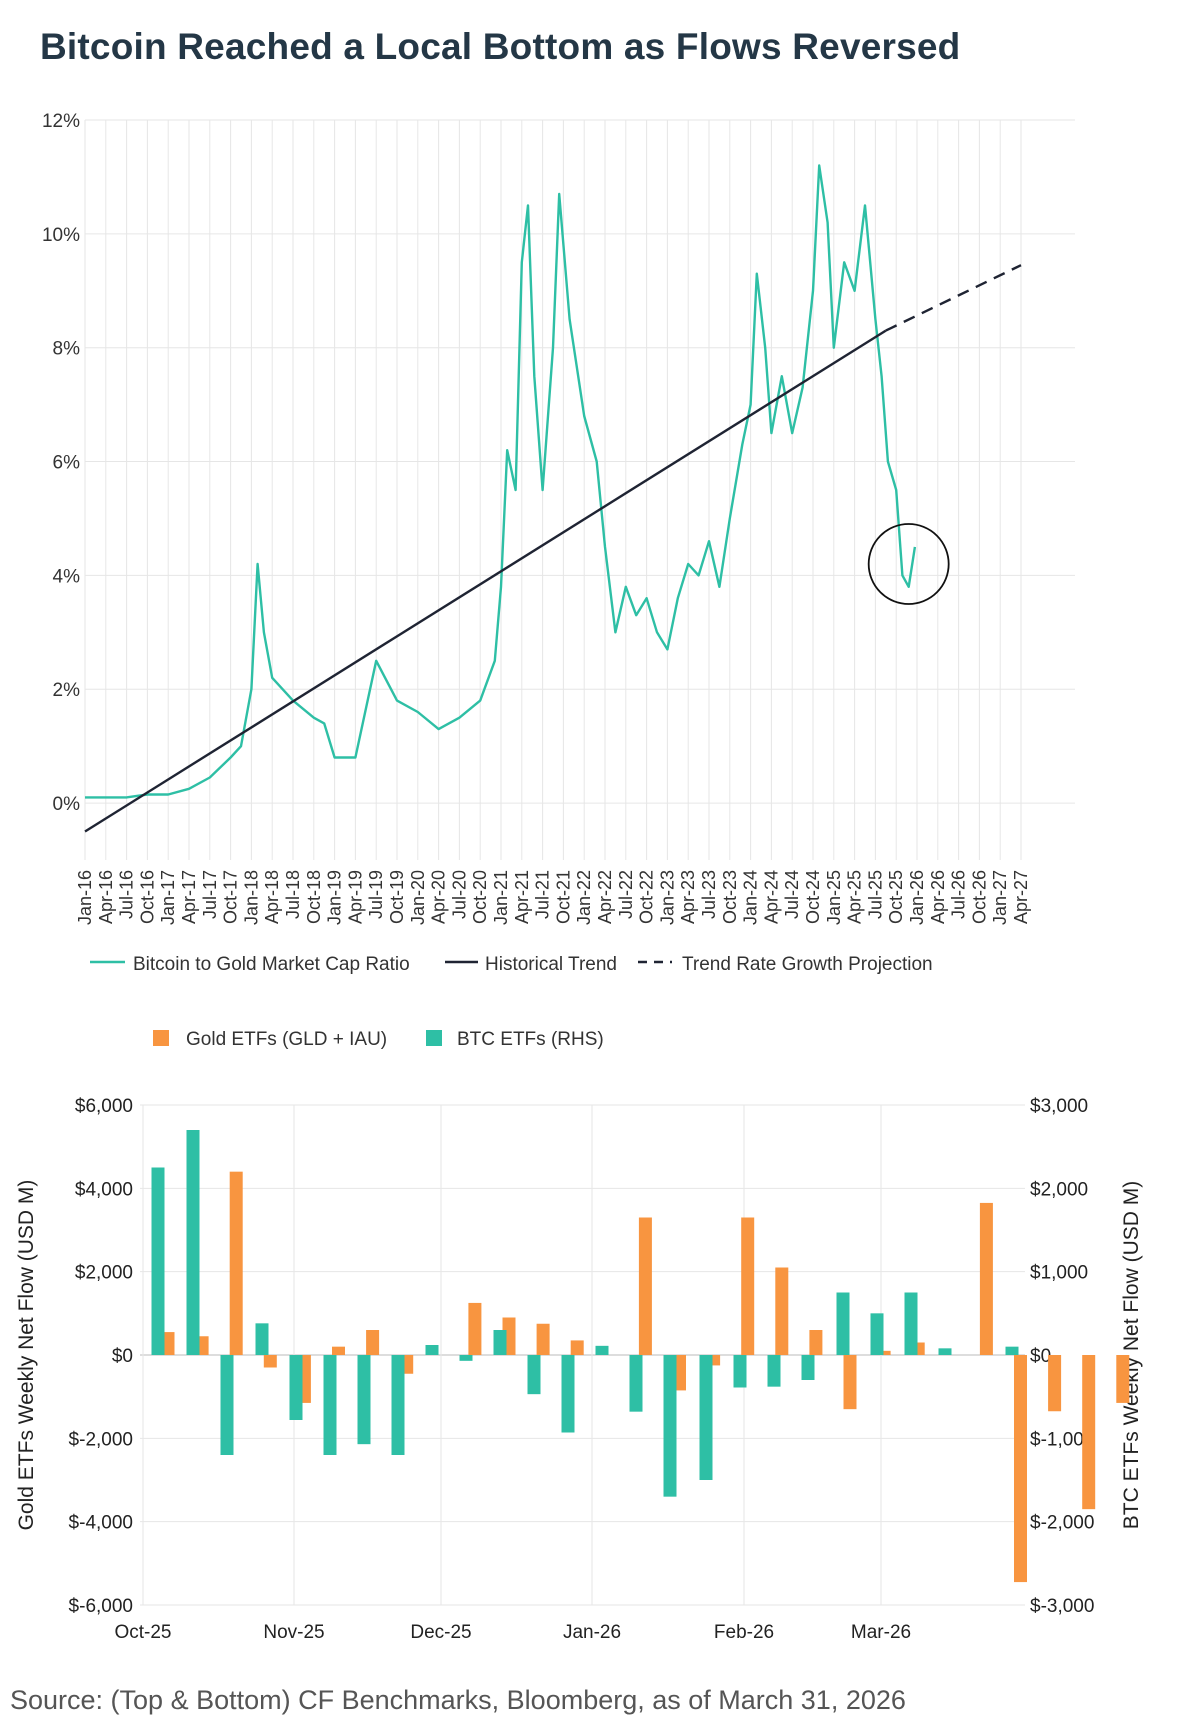 The image size is (1190, 1732). Describe the element at coordinates (104, 1273) in the screenshot. I see `left-y-tick-label: $2,000` at that location.